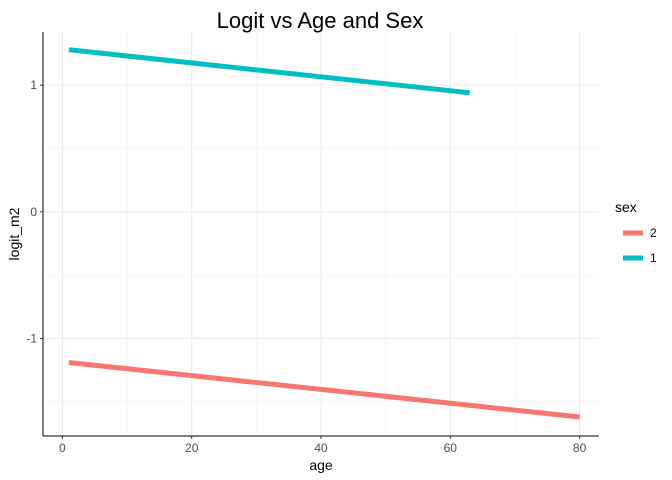  What do you see at coordinates (14, 233) in the screenshot?
I see `y-axis-title: logit_m2` at bounding box center [14, 233].